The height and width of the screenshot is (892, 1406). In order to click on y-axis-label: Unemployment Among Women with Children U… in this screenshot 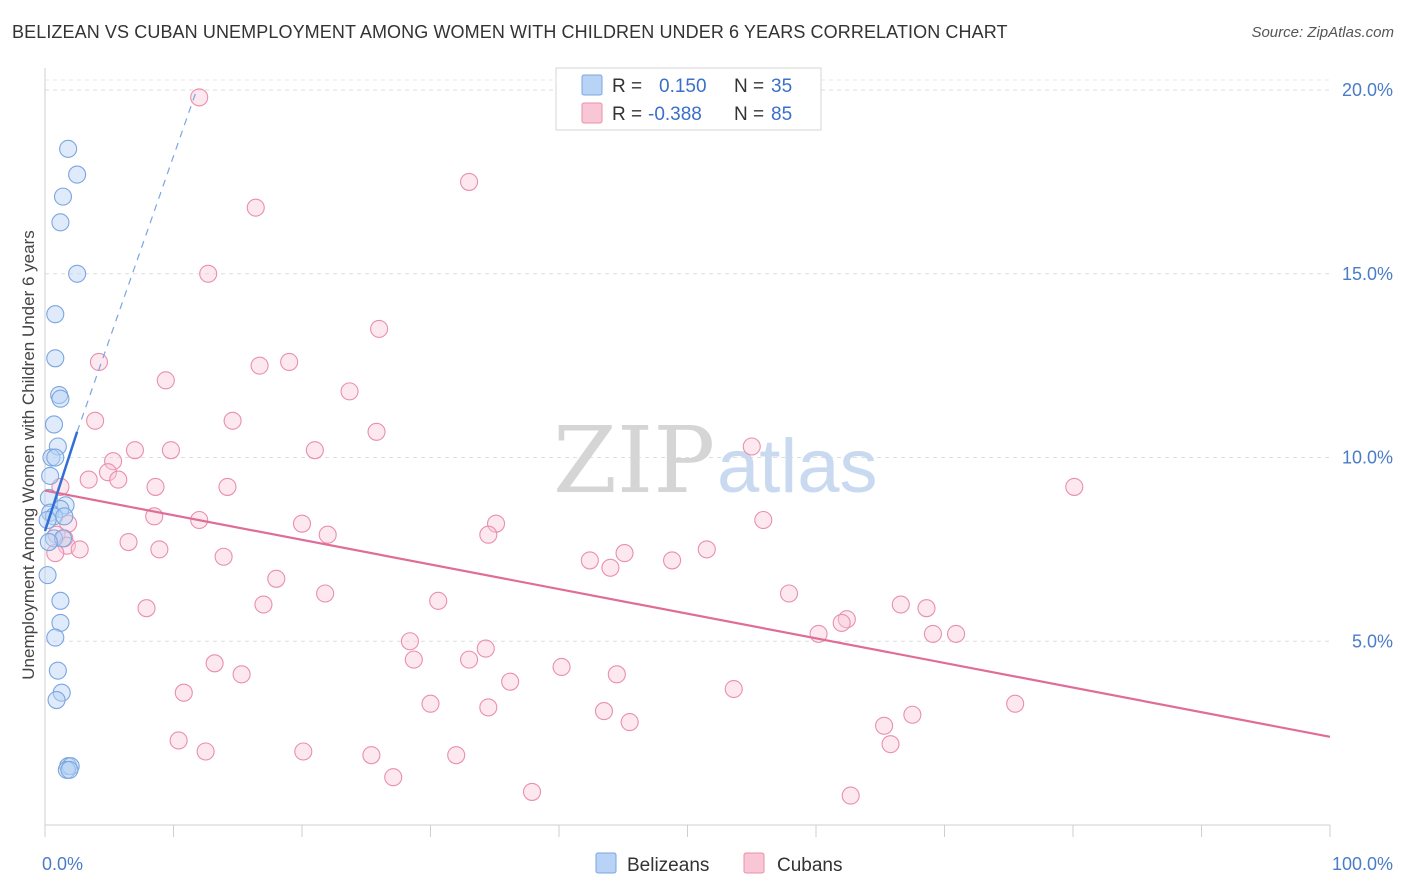, I will do `click(28, 454)`.